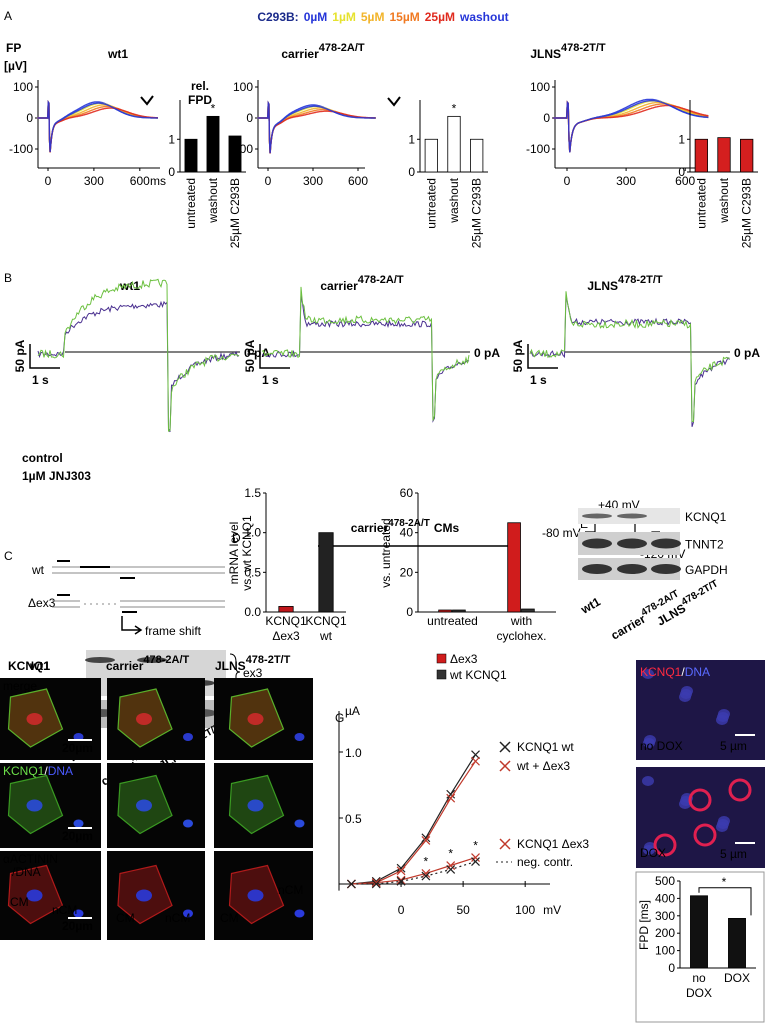 The height and width of the screenshot is (1024, 765). I want to click on y-tick-label: 20, so click(407, 572).